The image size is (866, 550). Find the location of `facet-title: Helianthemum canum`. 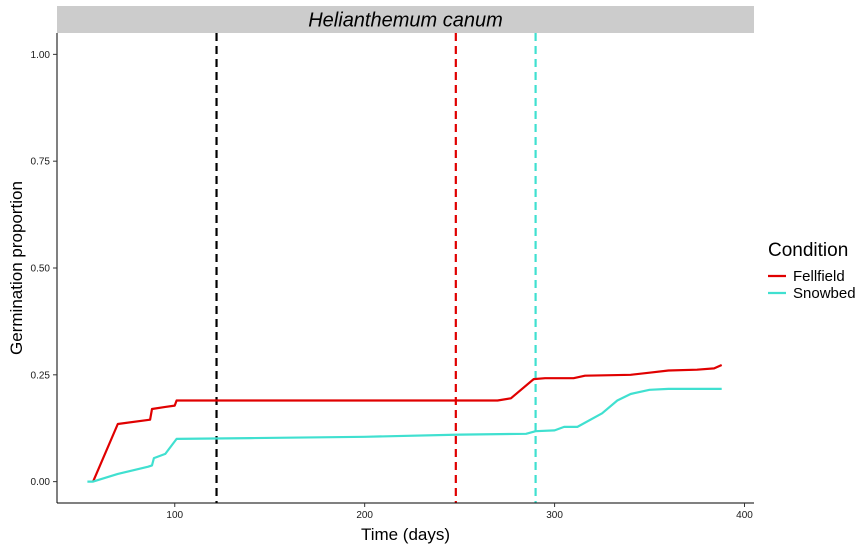

facet-title: Helianthemum canum is located at coordinates (405, 21).